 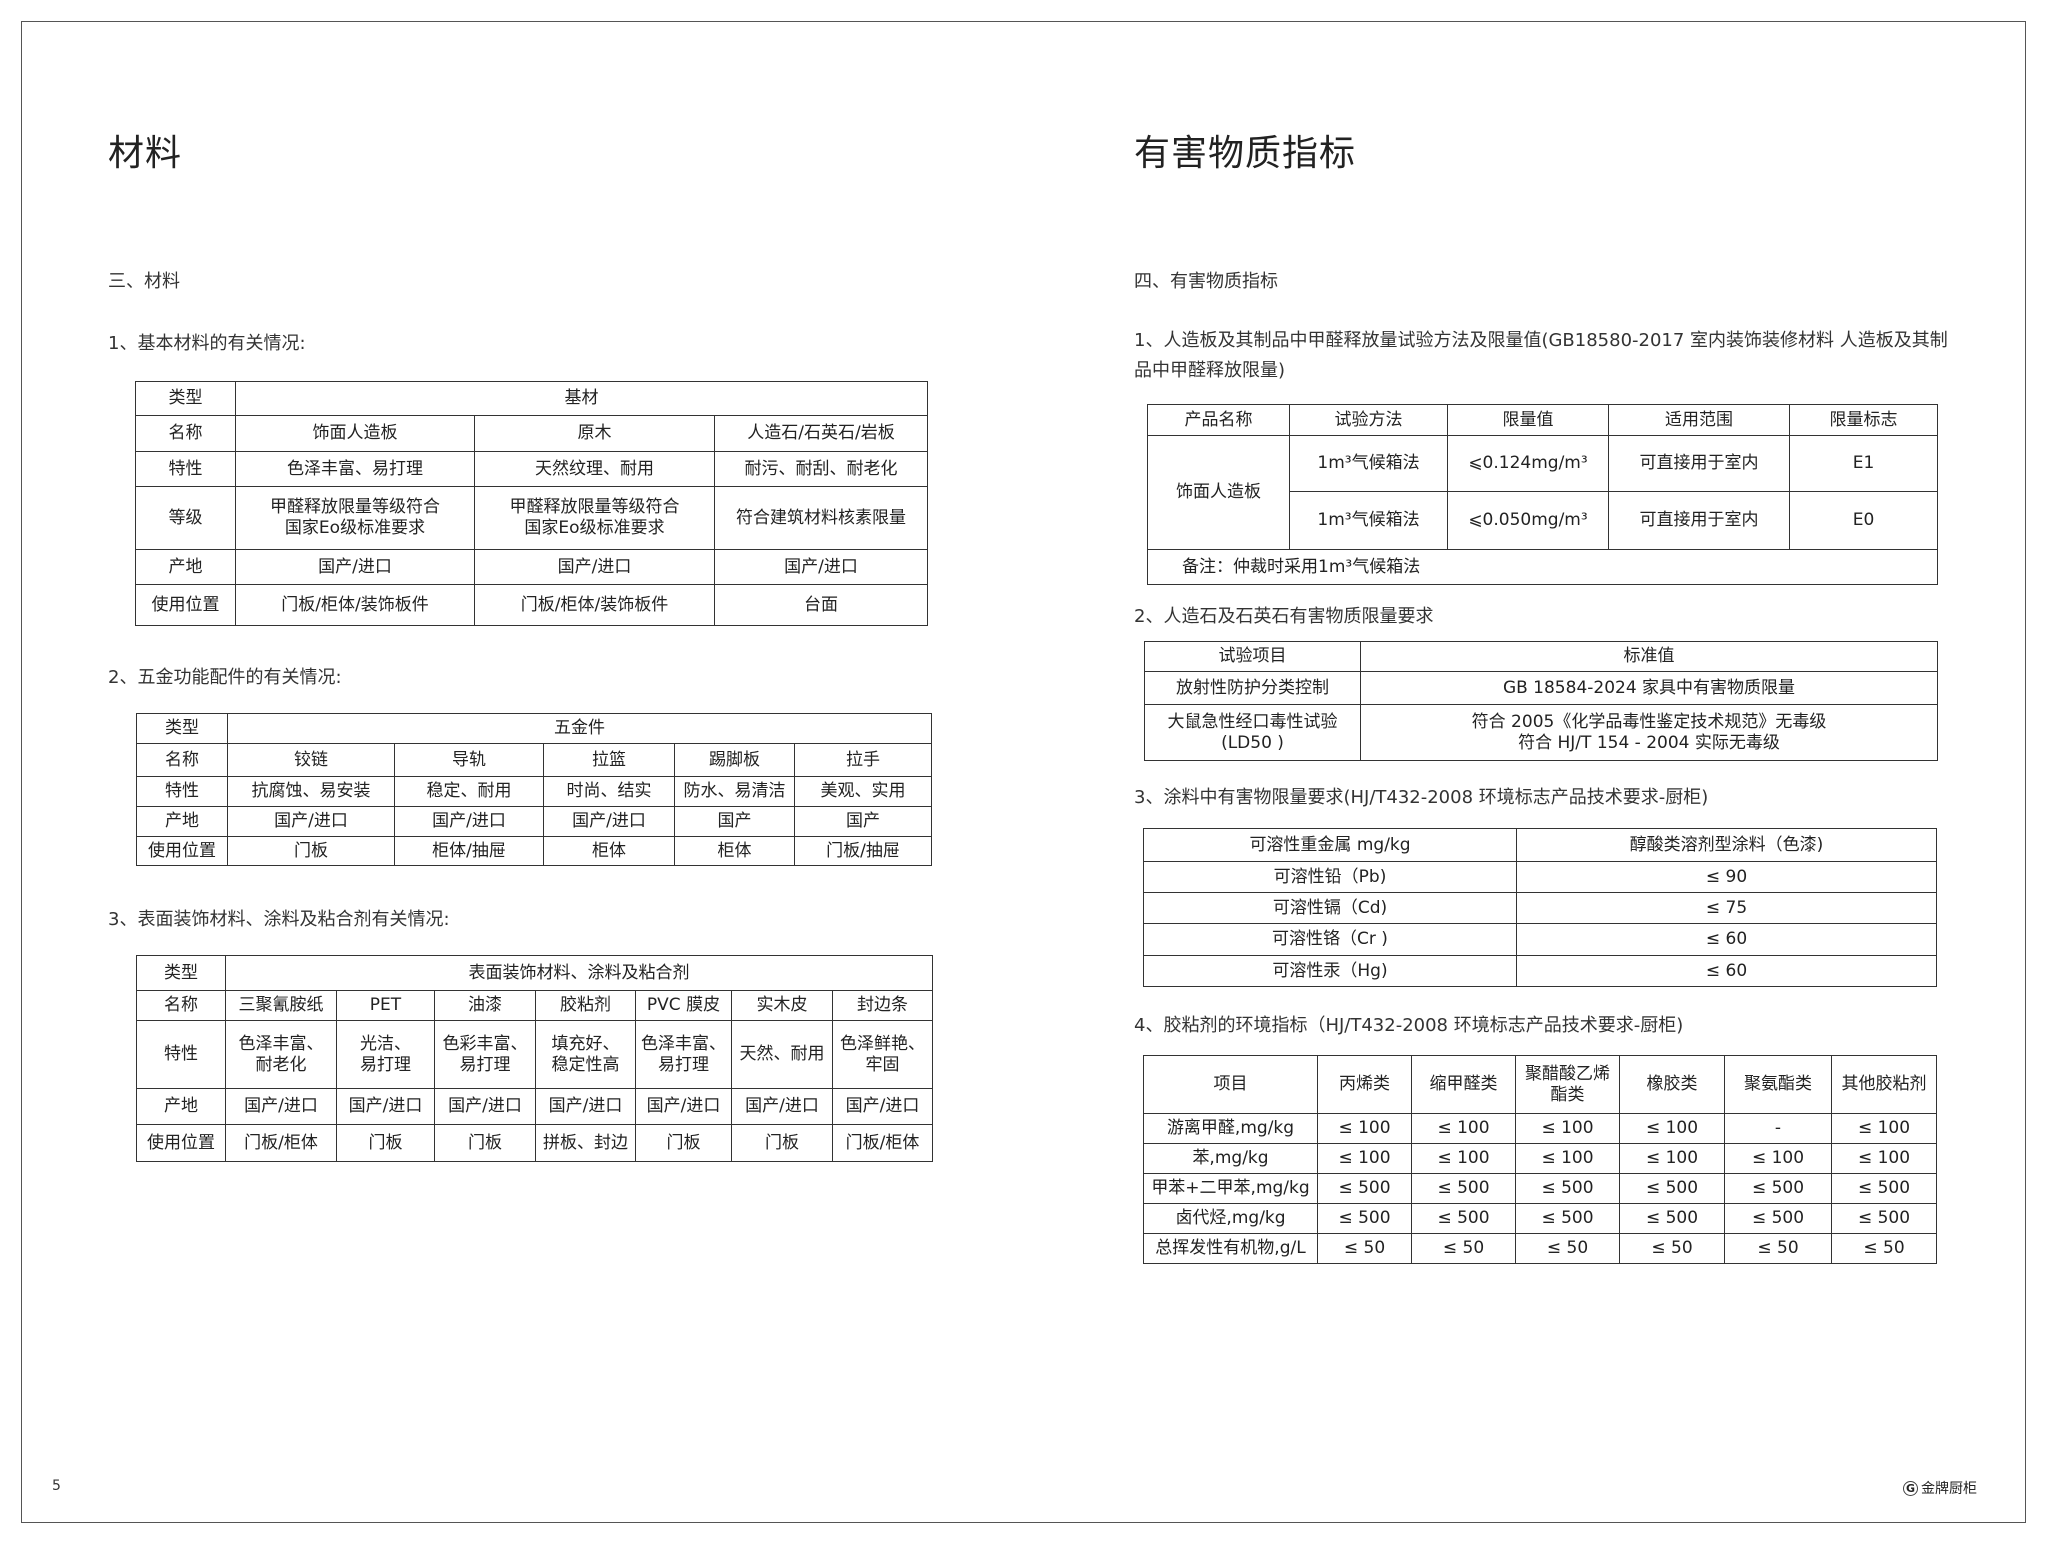 I want to click on table-row: 1m³气候箱法 ⩽0.050mg/m³ 可直接用于室内 E0, so click(x=1543, y=520).